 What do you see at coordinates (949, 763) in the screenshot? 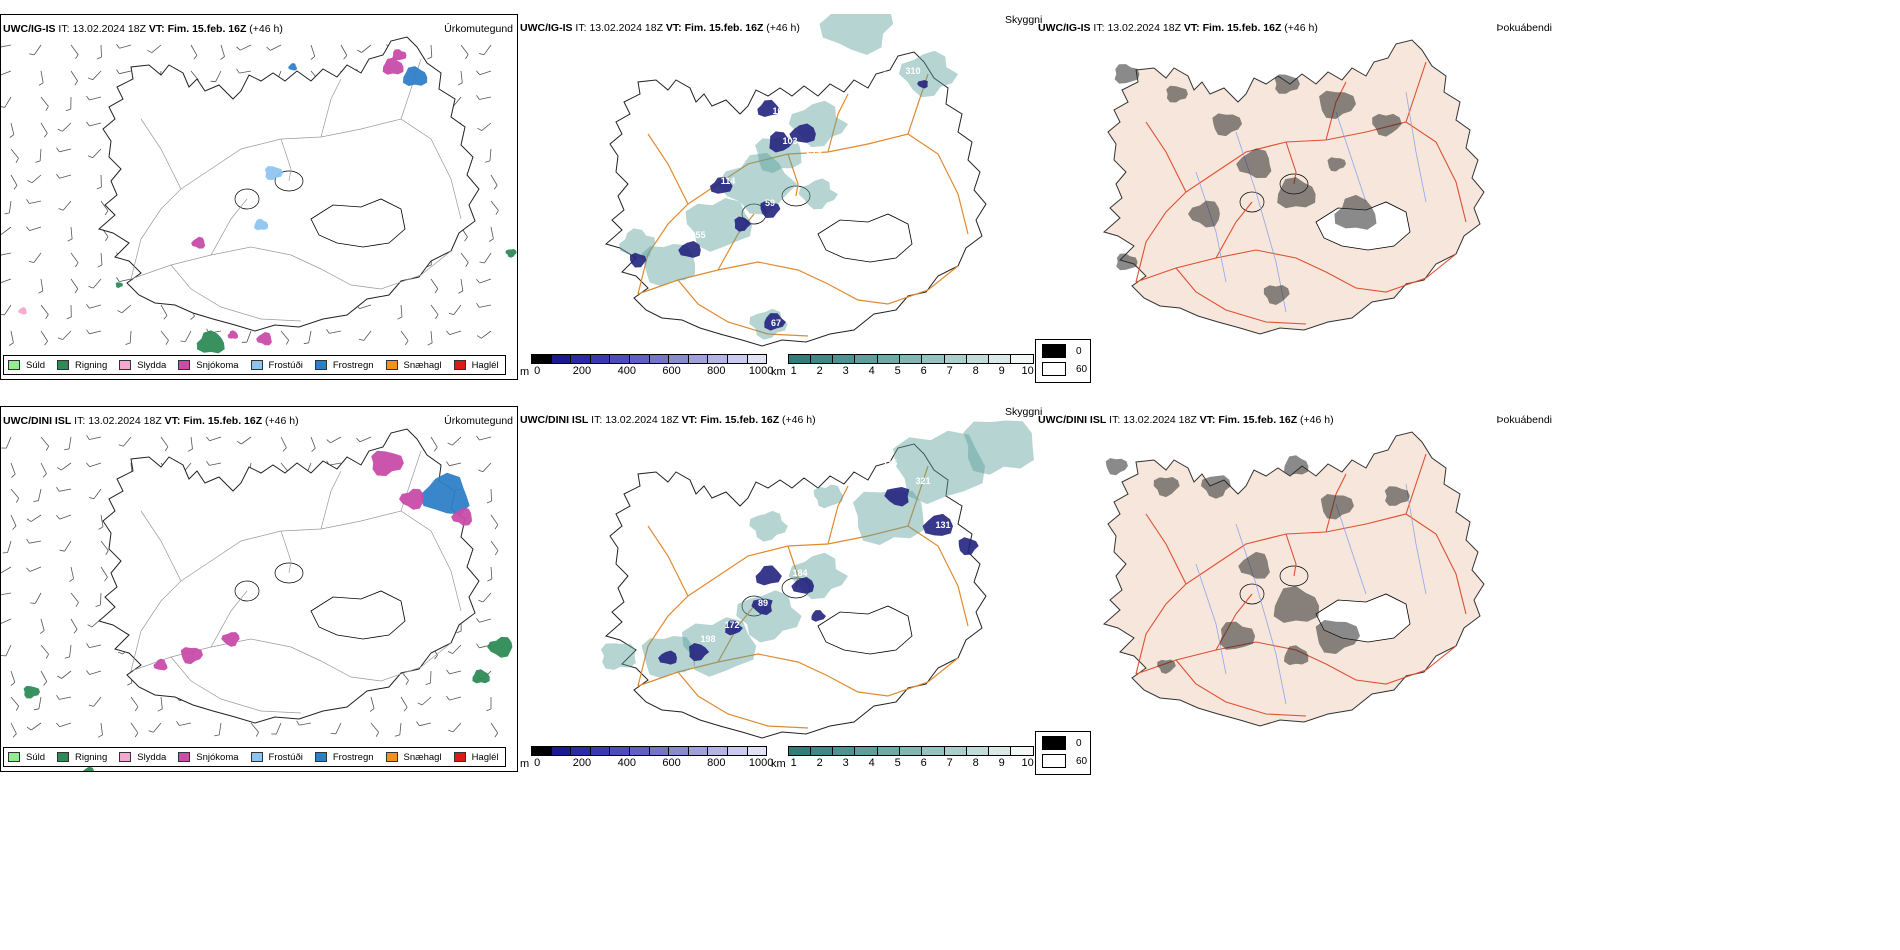
I see `colorbar-tick-label: 7` at bounding box center [949, 763].